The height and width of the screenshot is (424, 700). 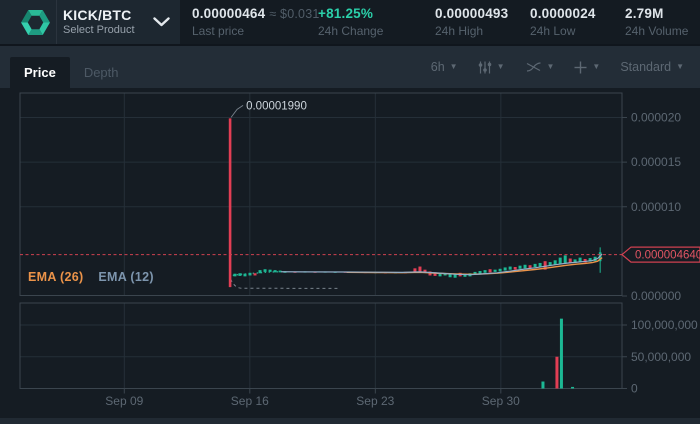 What do you see at coordinates (533, 67) in the screenshot?
I see `curve-style-icon` at bounding box center [533, 67].